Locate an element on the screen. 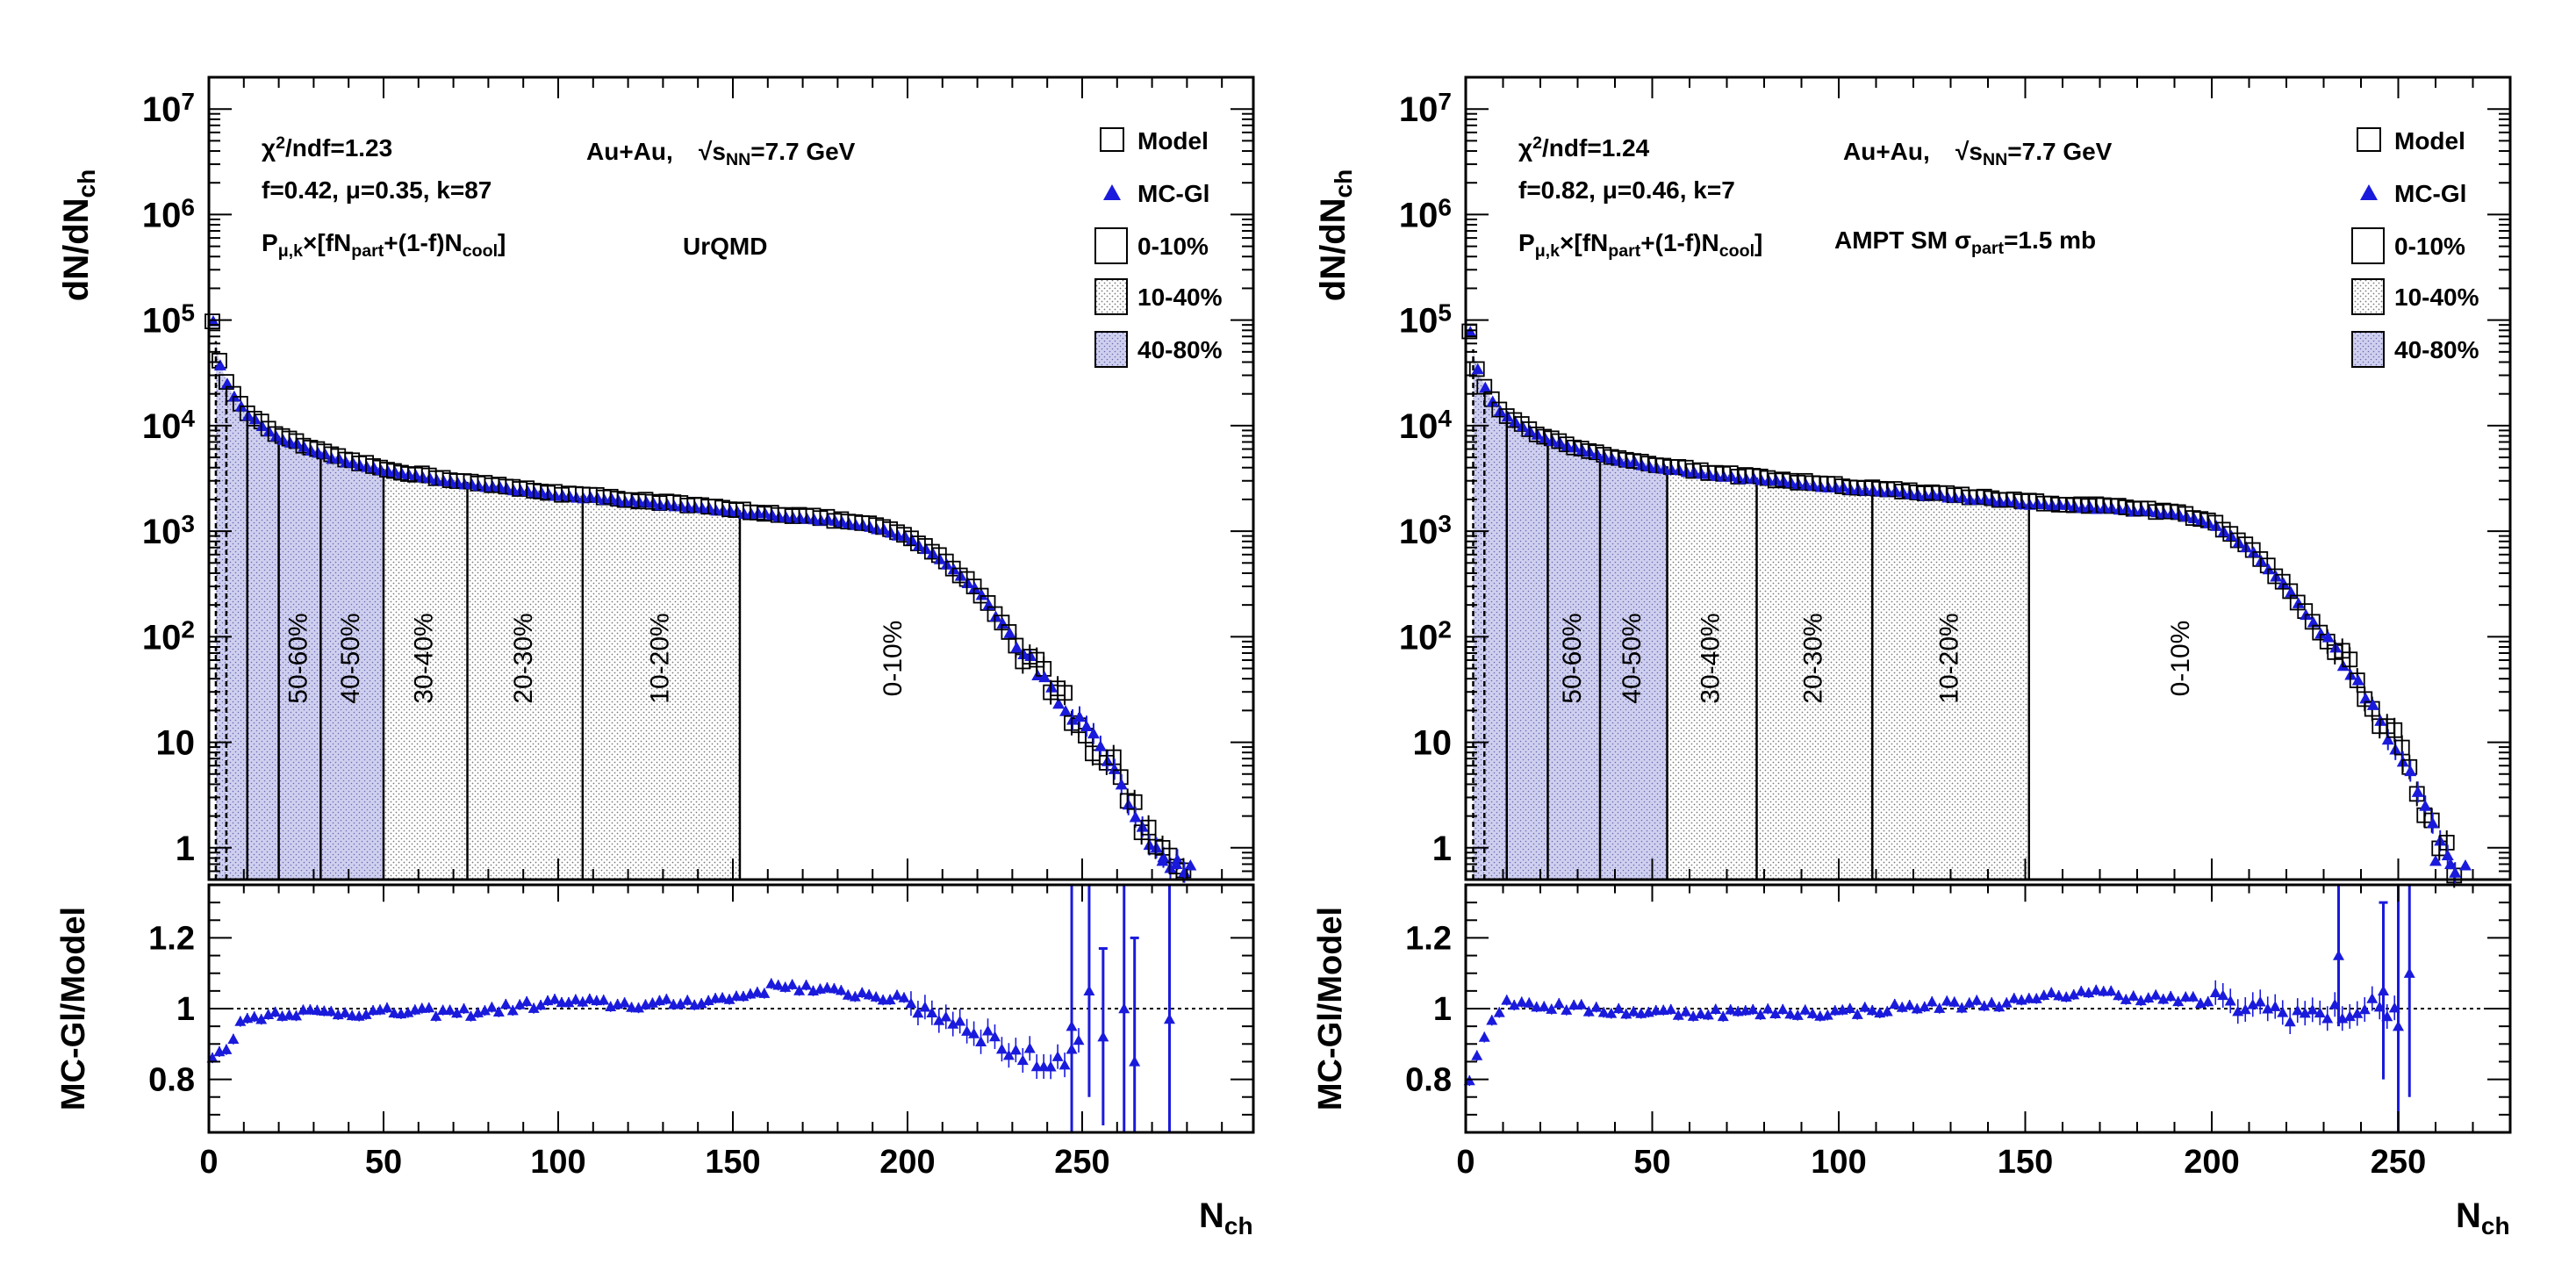 The height and width of the screenshot is (1286, 2576). centrality-bin-label: 30-40% is located at coordinates (424, 658).